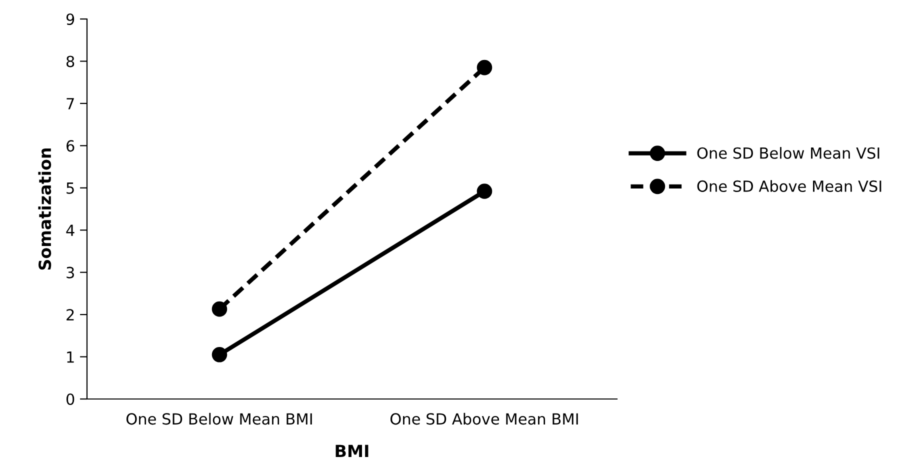 This screenshot has width=916, height=475. Describe the element at coordinates (788, 153) in the screenshot. I see `legend-label: One SD Below Mean VSI` at that location.